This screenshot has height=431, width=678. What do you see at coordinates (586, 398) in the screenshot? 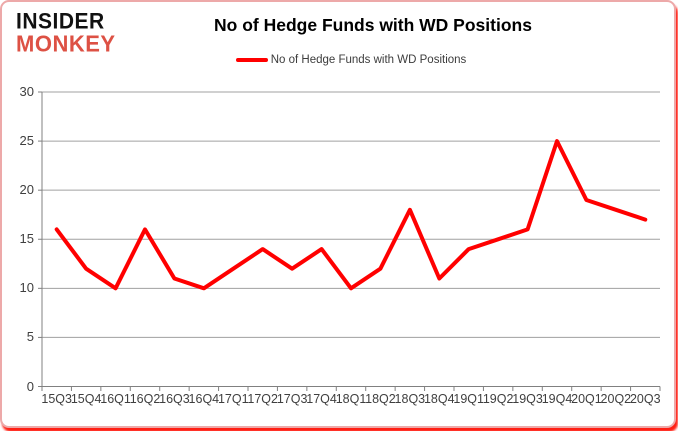
I see `x-axis-label: 20Q1` at bounding box center [586, 398].